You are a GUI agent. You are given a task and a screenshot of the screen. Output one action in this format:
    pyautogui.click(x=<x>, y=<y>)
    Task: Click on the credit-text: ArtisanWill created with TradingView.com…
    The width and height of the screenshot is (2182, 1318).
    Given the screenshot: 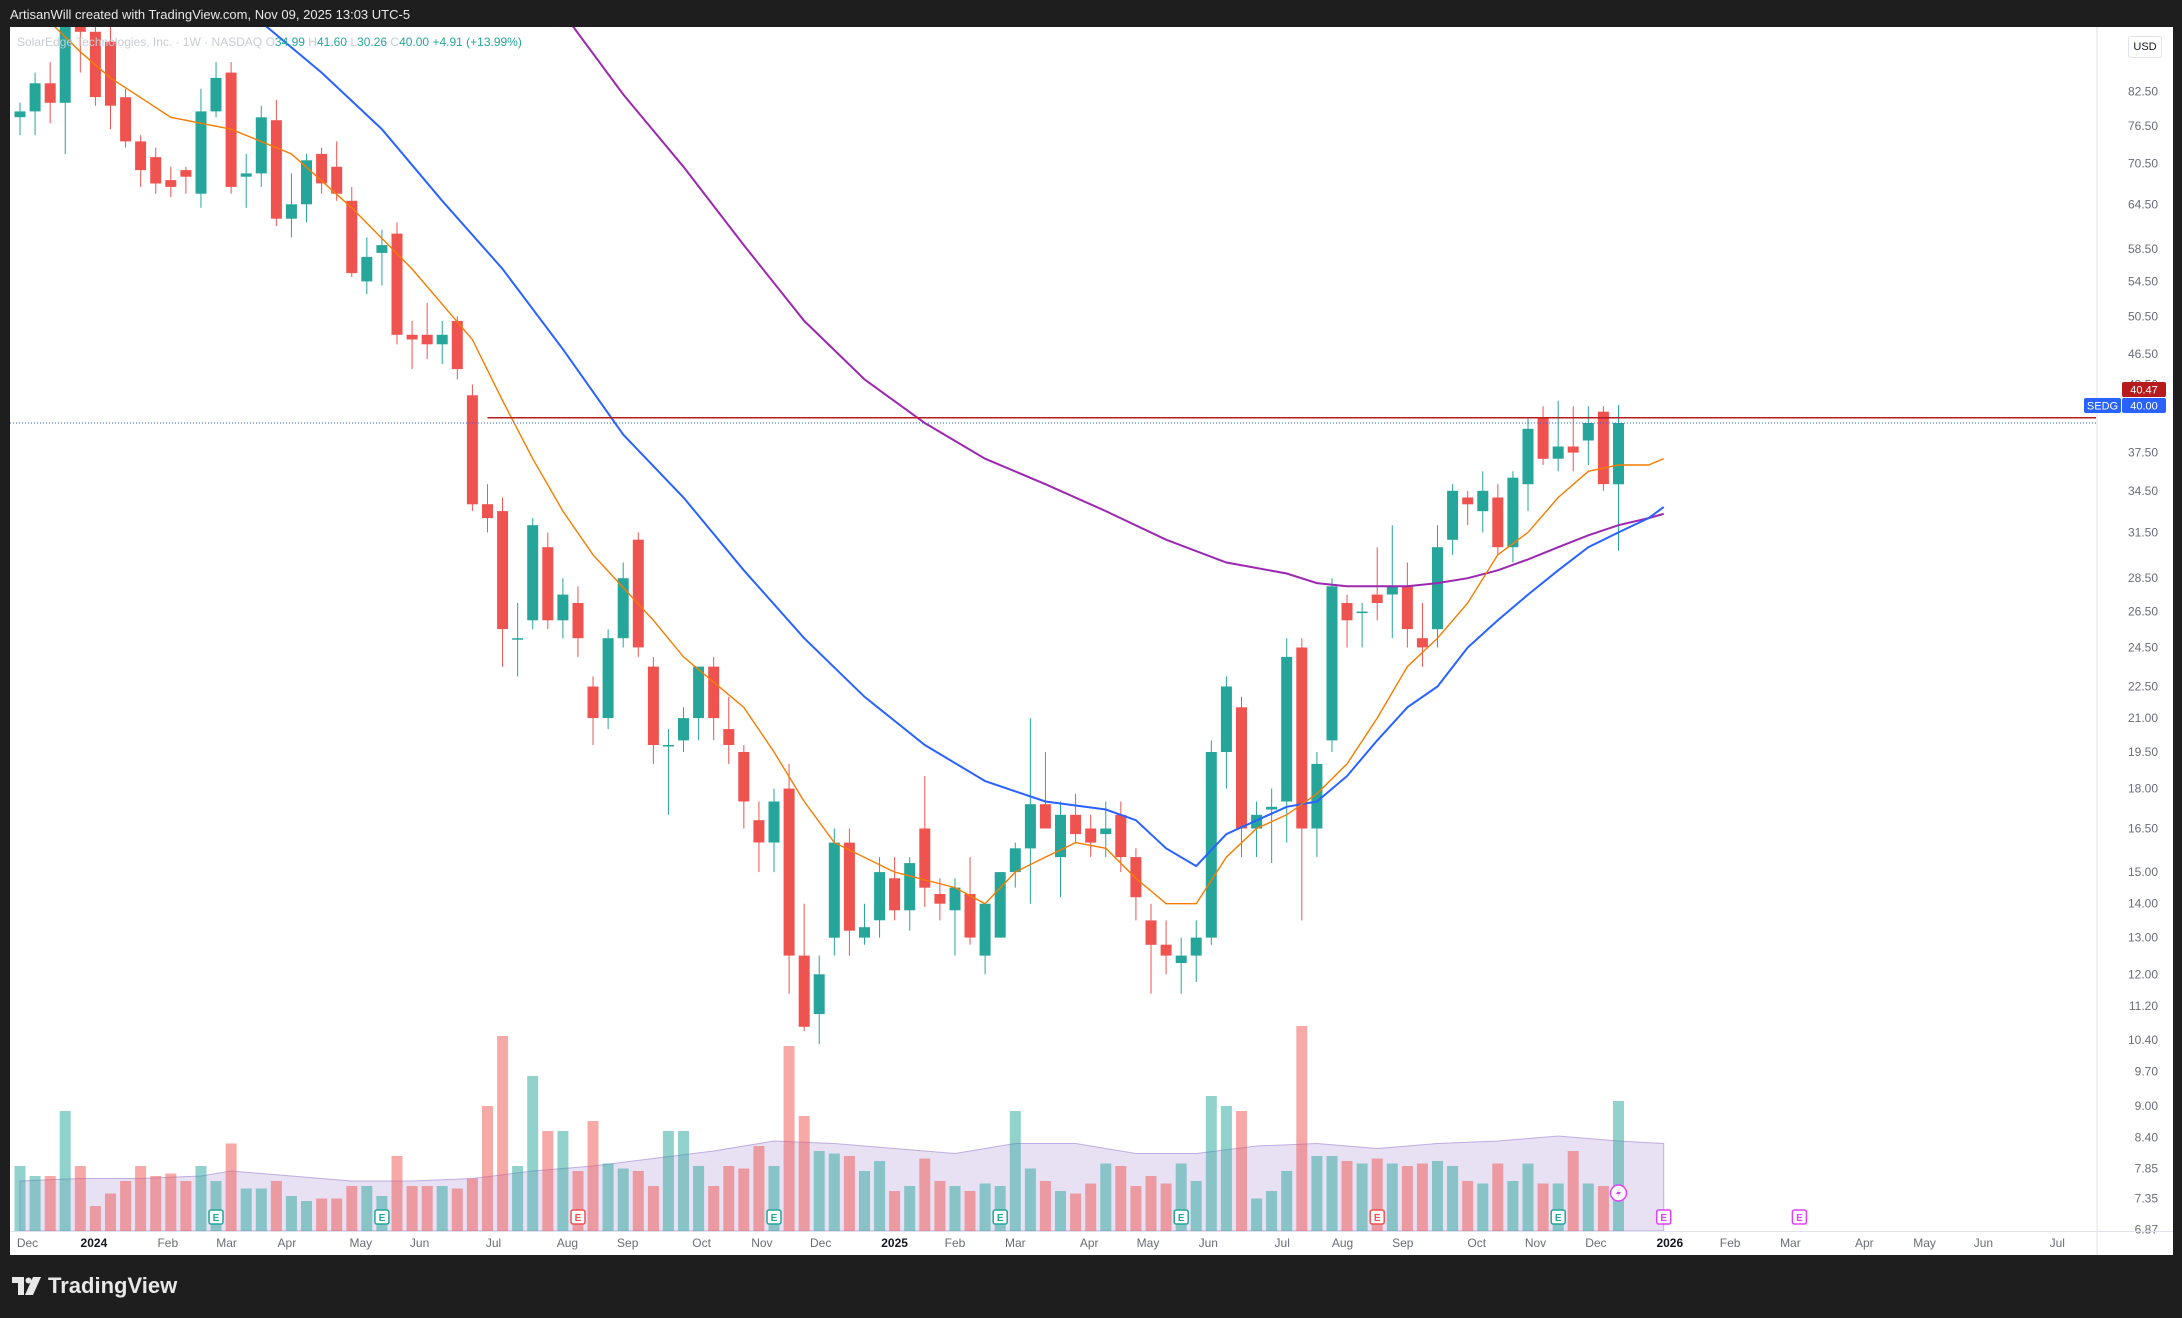 What is the action you would take?
    pyautogui.click(x=210, y=14)
    